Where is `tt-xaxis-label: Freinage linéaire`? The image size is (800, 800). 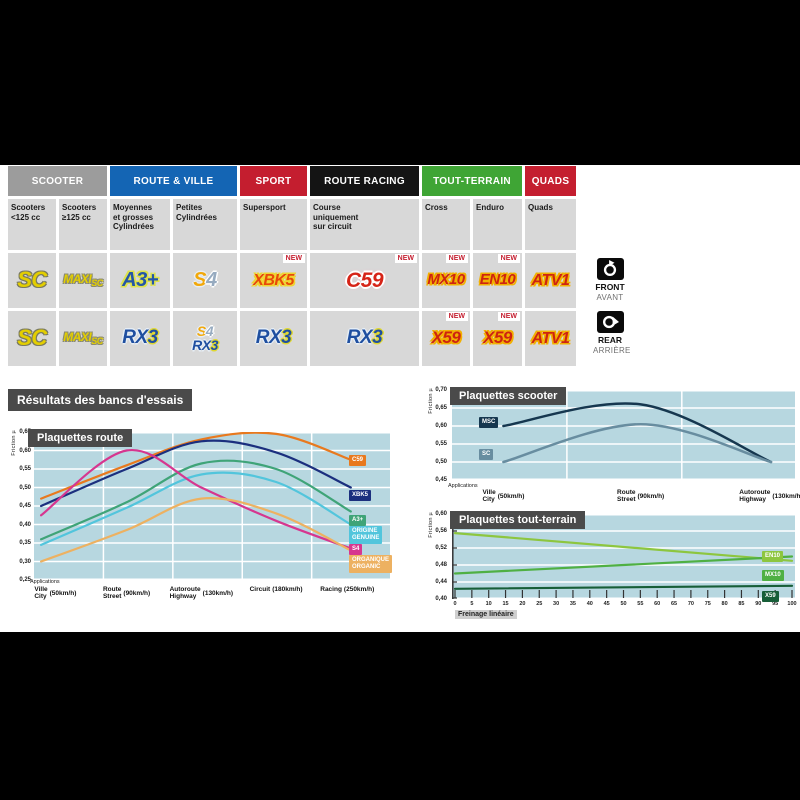
tt-xaxis-label: Freinage linéaire is located at coordinates (486, 614).